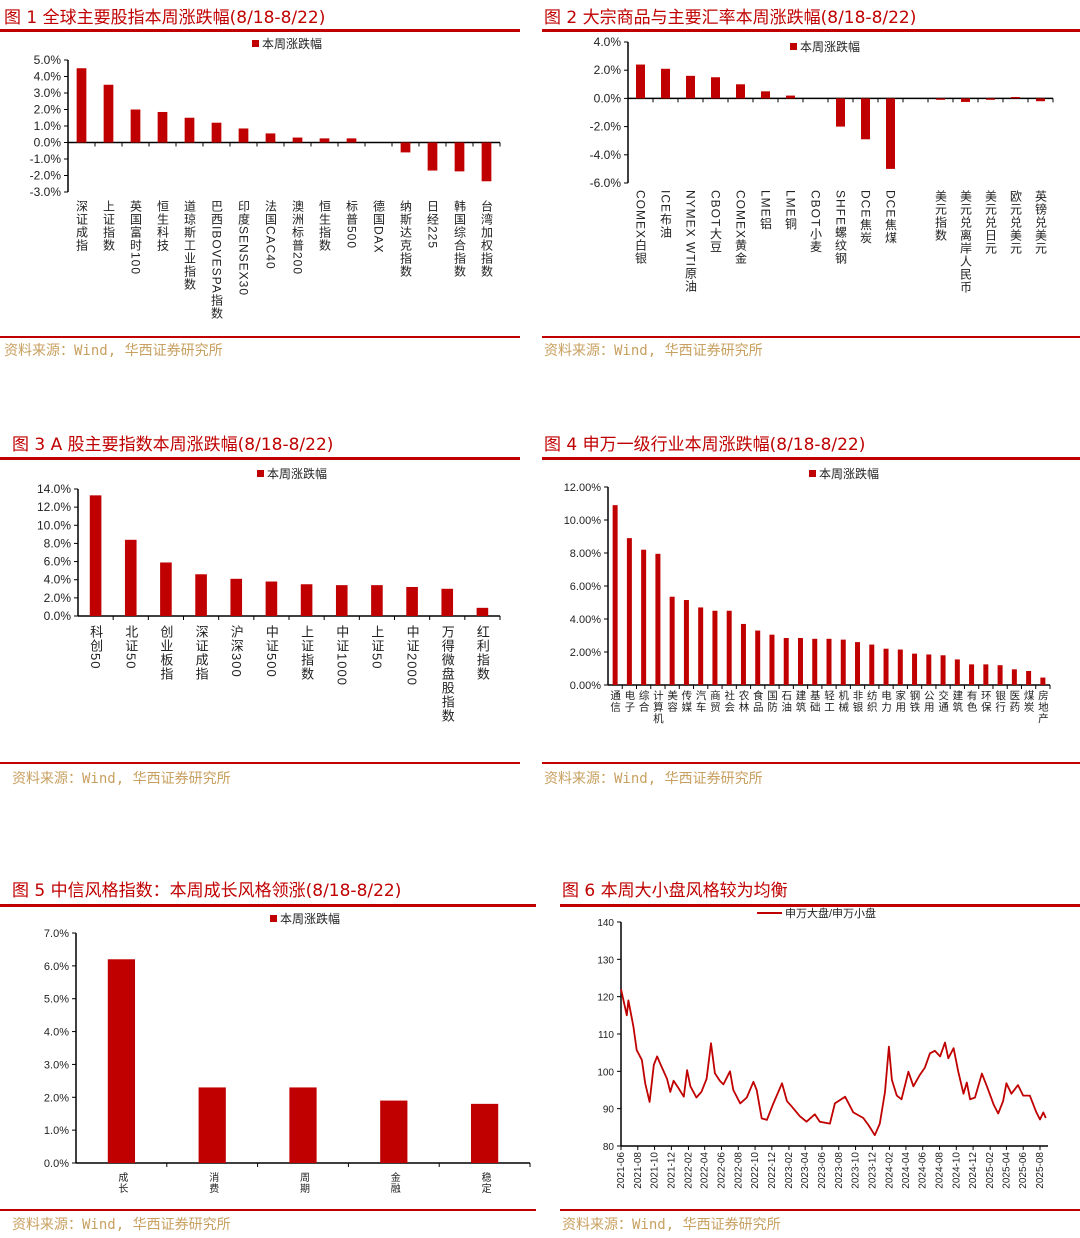  I want to click on bar-农林, so click(743, 654).